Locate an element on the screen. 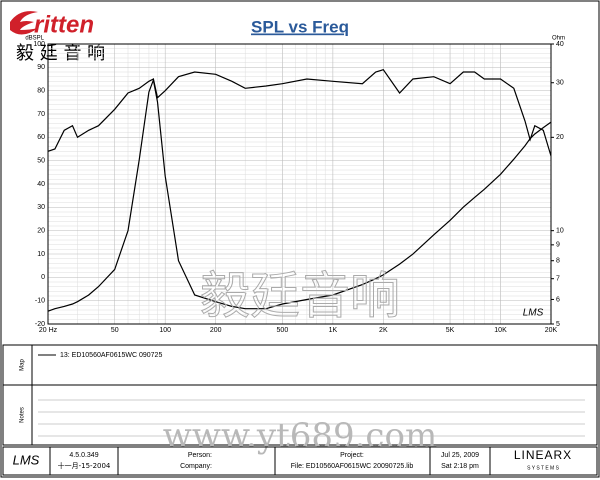 The width and height of the screenshot is (600, 480). footer is located at coordinates (300, 461).